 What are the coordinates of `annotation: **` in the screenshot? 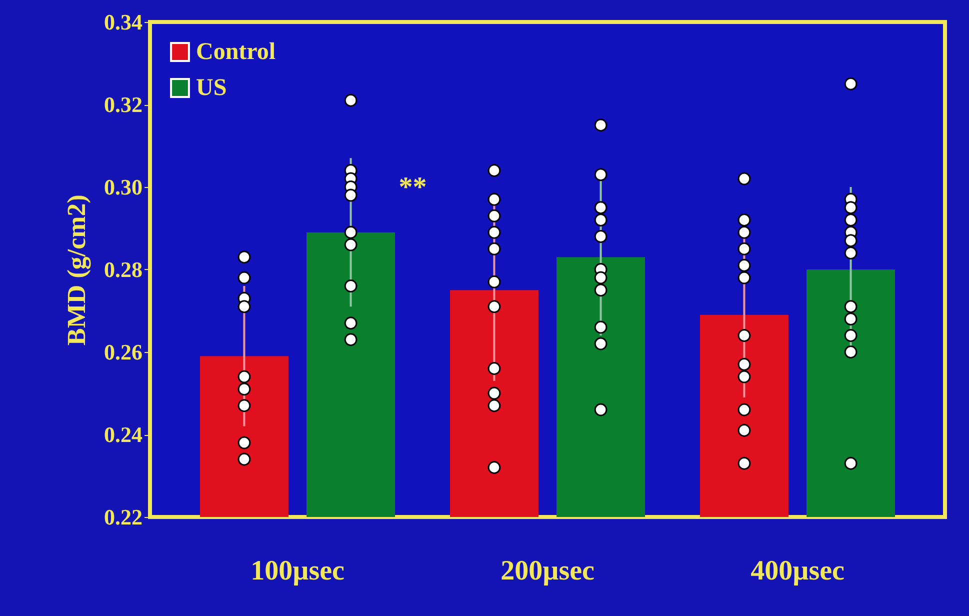 It's located at (412, 188).